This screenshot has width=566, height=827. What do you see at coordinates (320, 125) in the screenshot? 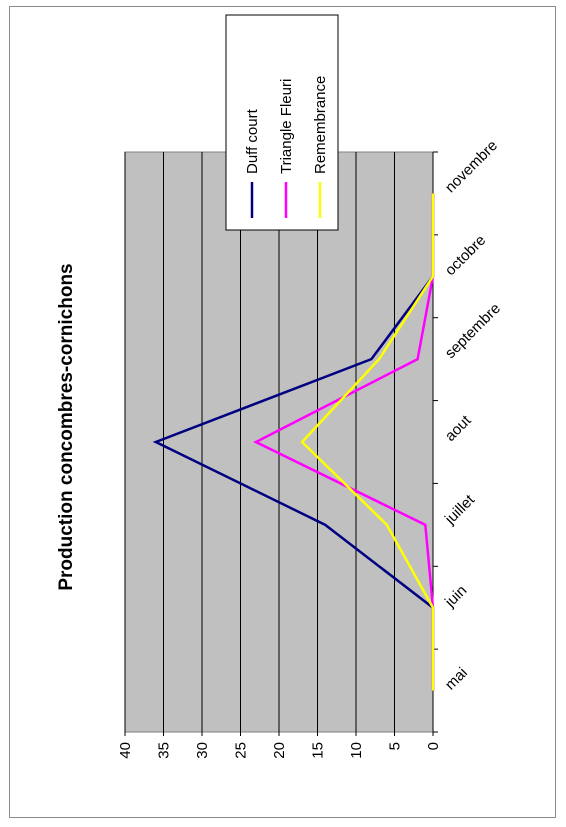
I see `legend-label-2: Remembrance` at bounding box center [320, 125].